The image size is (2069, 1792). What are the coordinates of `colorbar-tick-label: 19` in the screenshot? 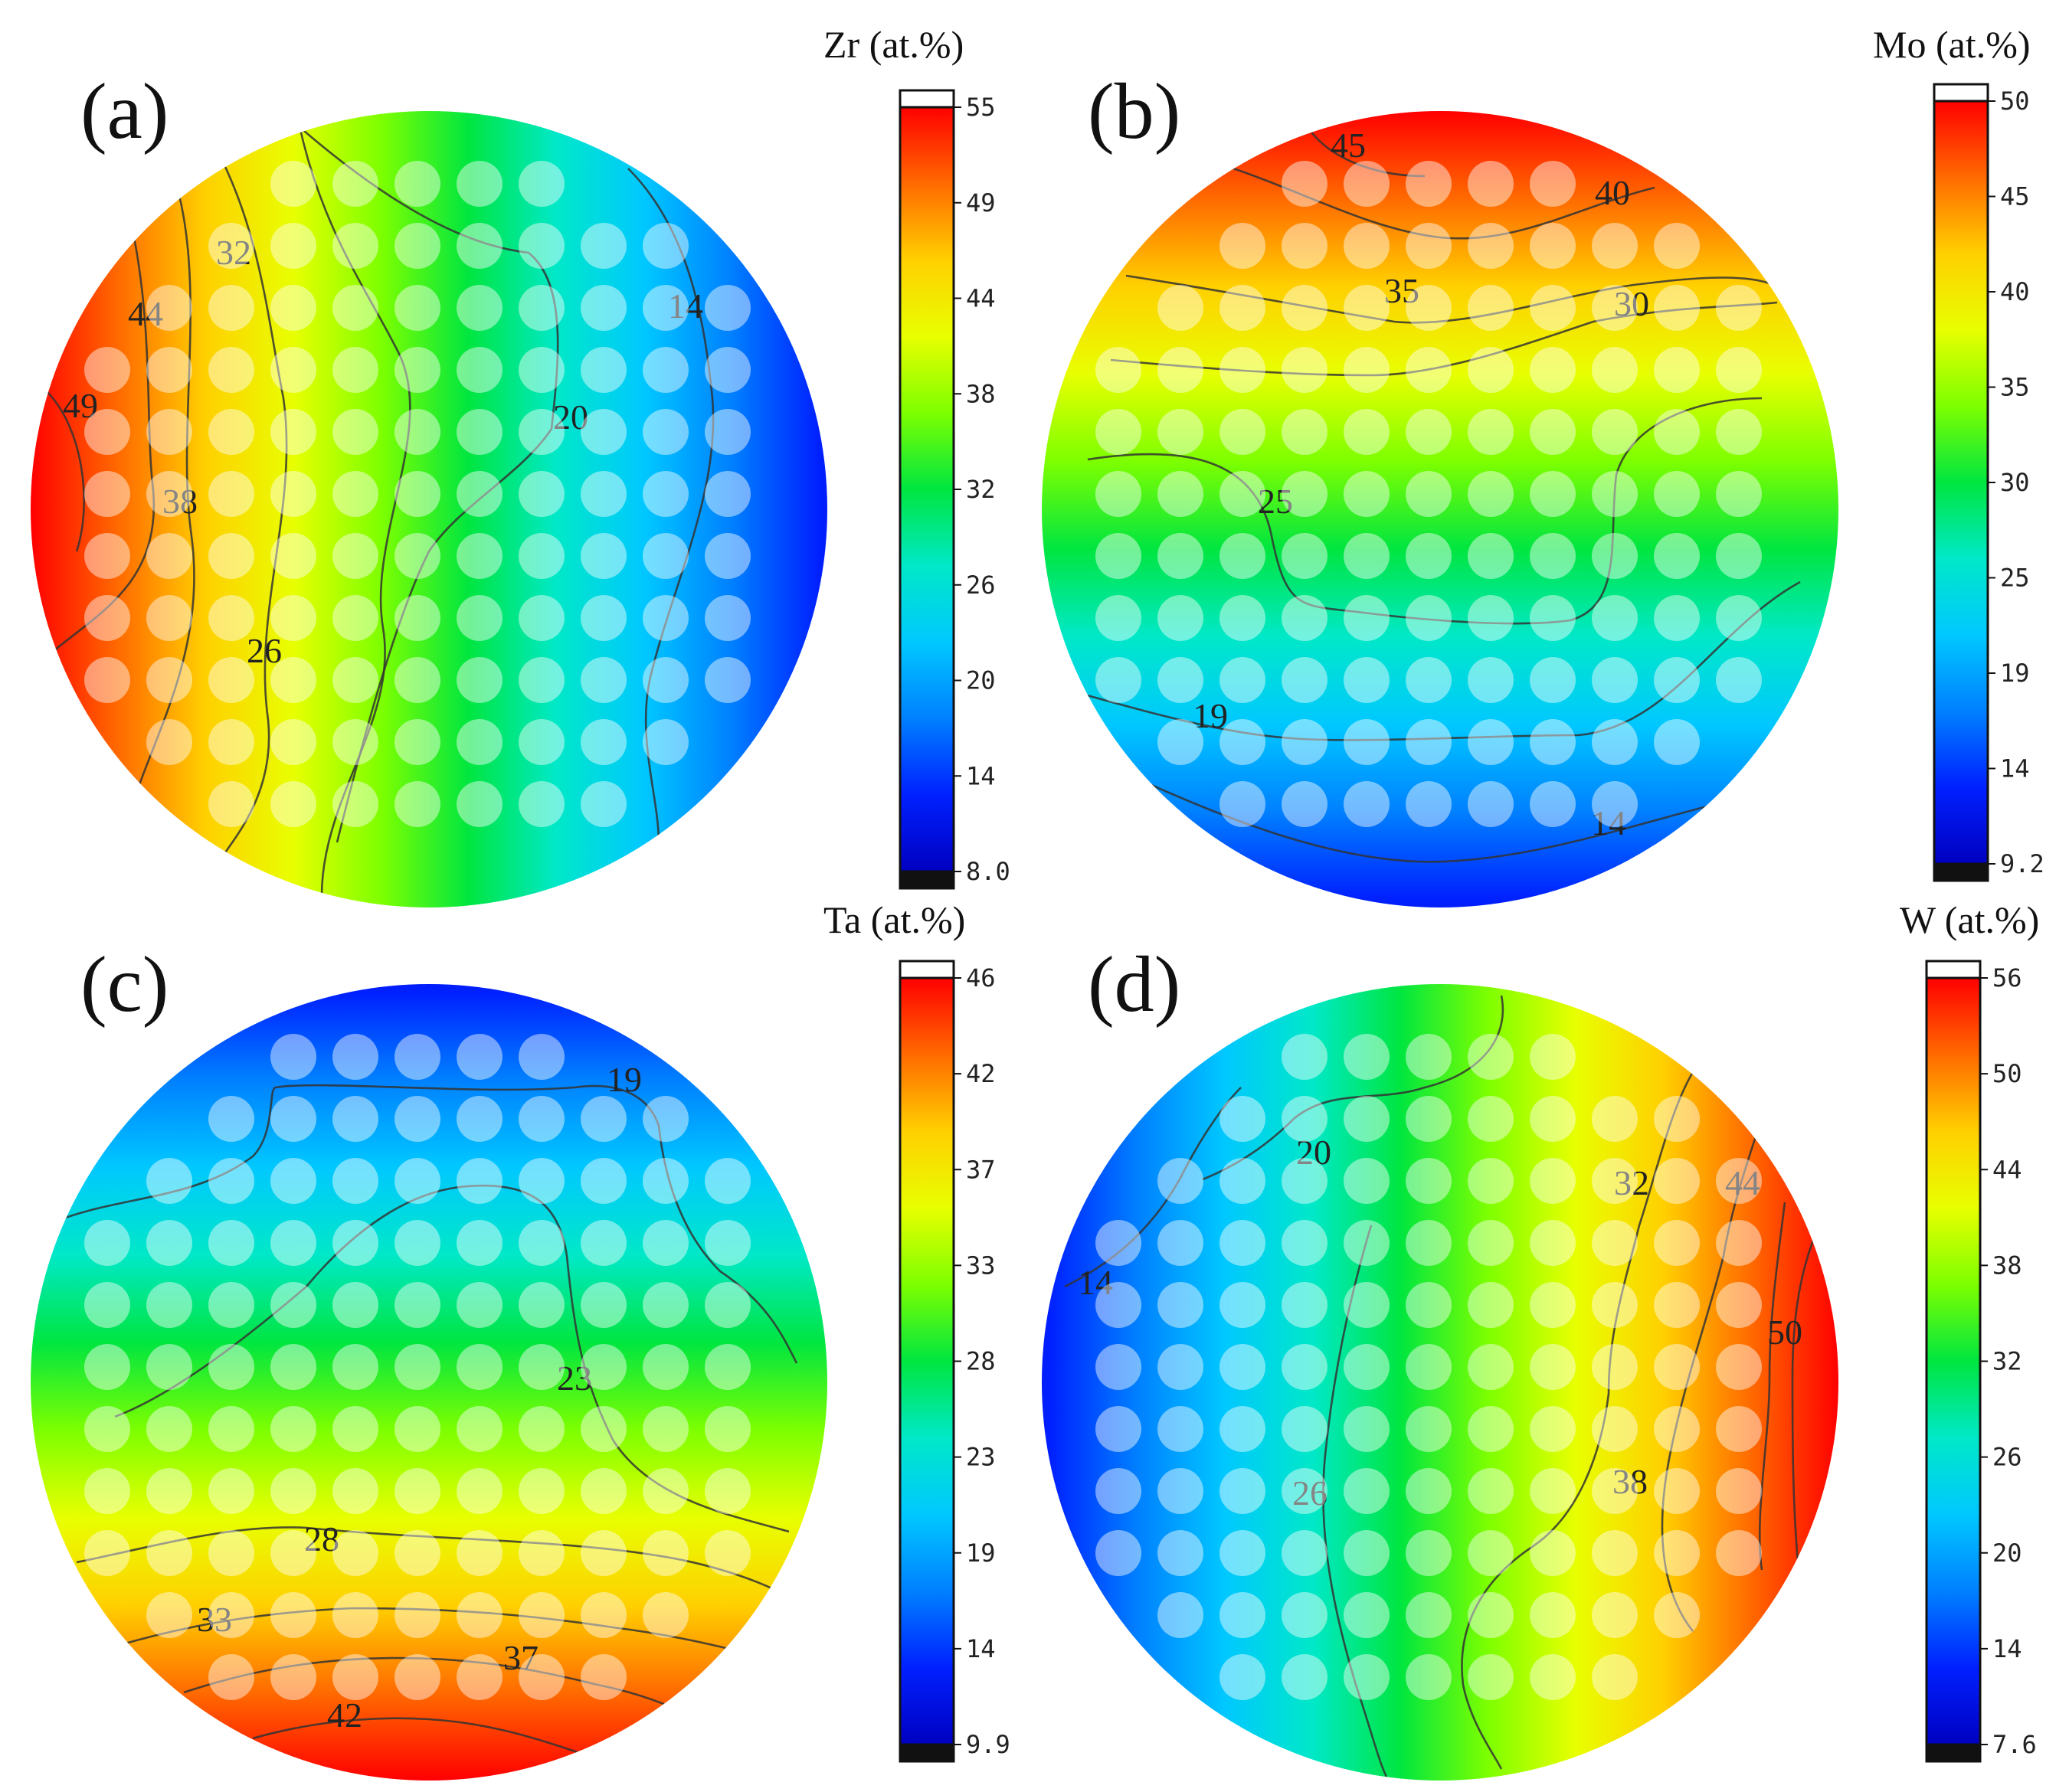 It's located at (2015, 674).